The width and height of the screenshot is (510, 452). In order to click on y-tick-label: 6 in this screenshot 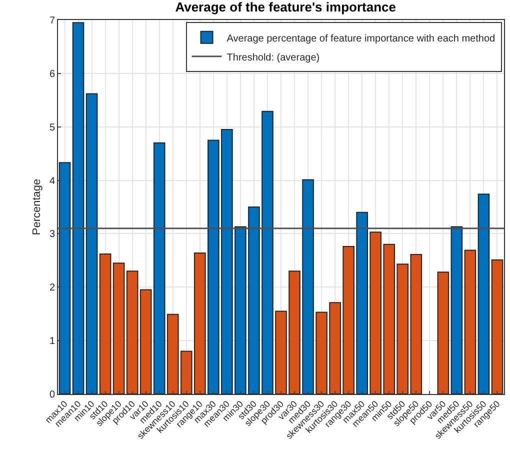, I will do `click(52, 74)`.